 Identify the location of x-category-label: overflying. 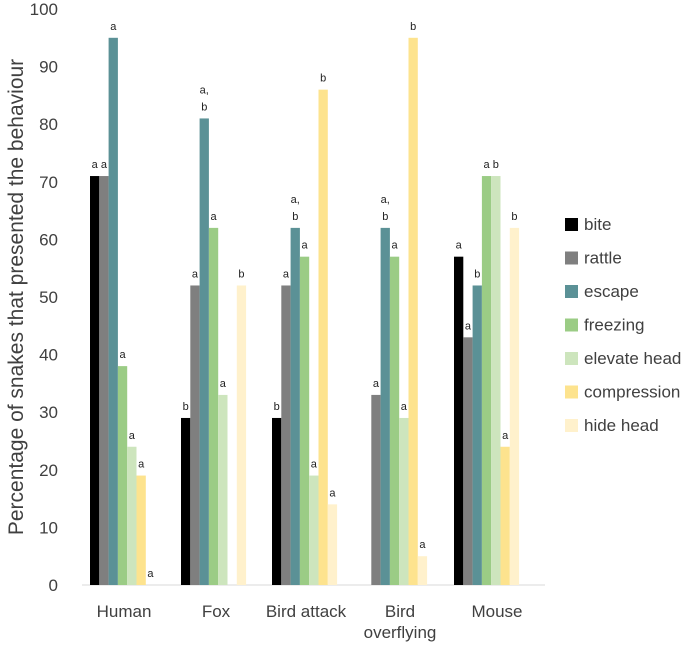
(400, 632).